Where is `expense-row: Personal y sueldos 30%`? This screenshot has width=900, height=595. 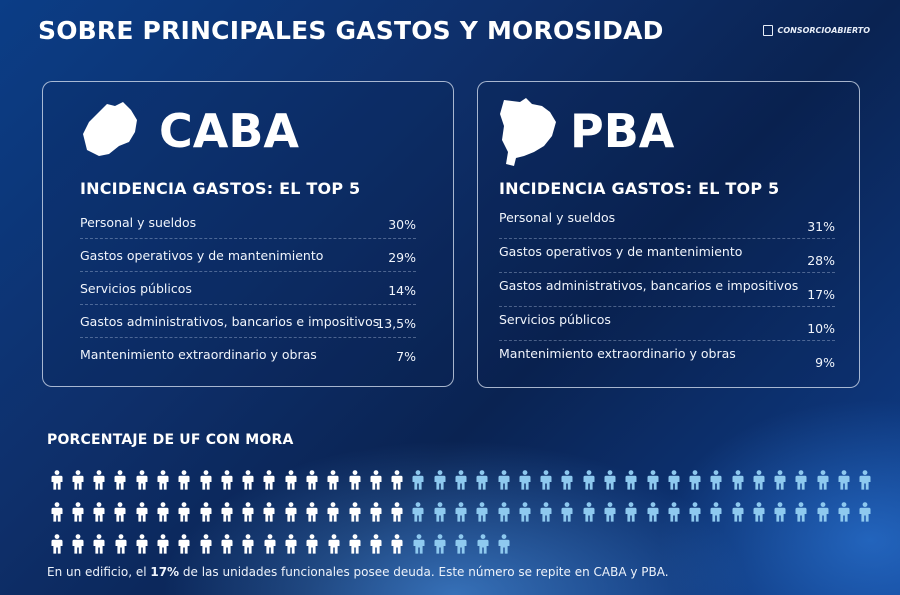
expense-row: Personal y sueldos 30% is located at coordinates (248, 222).